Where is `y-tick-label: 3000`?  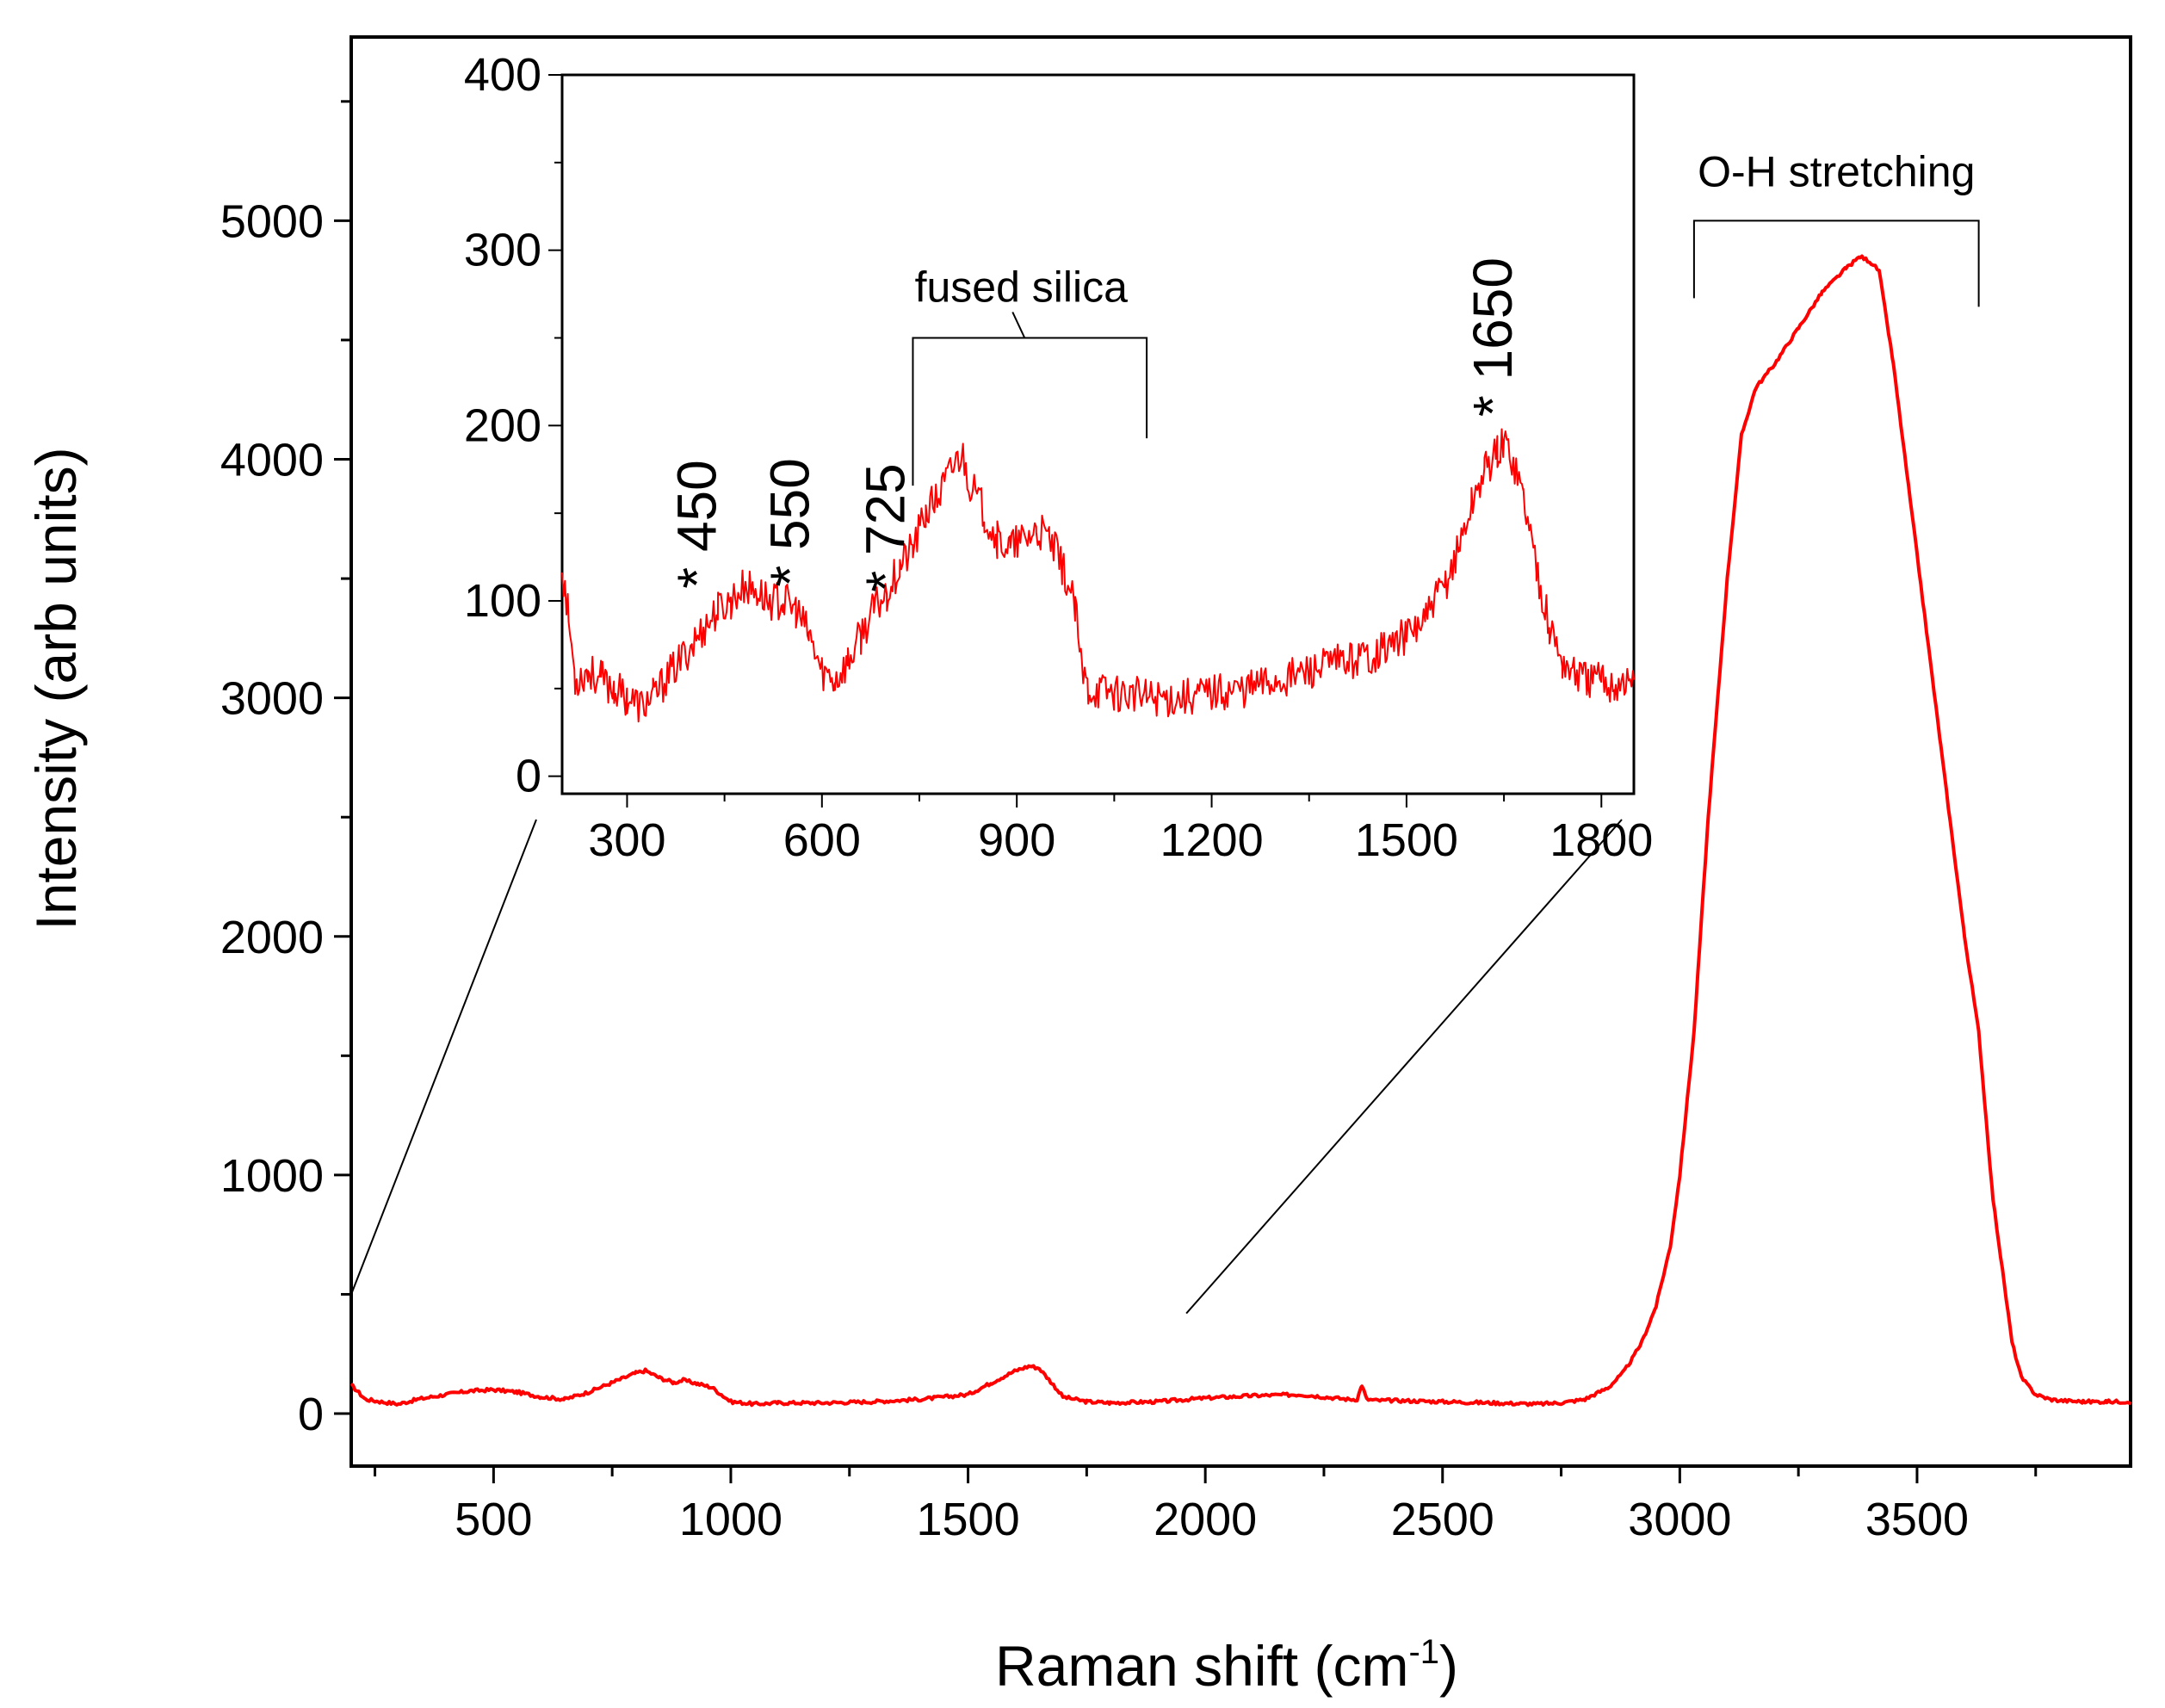
y-tick-label: 3000 is located at coordinates (272, 699).